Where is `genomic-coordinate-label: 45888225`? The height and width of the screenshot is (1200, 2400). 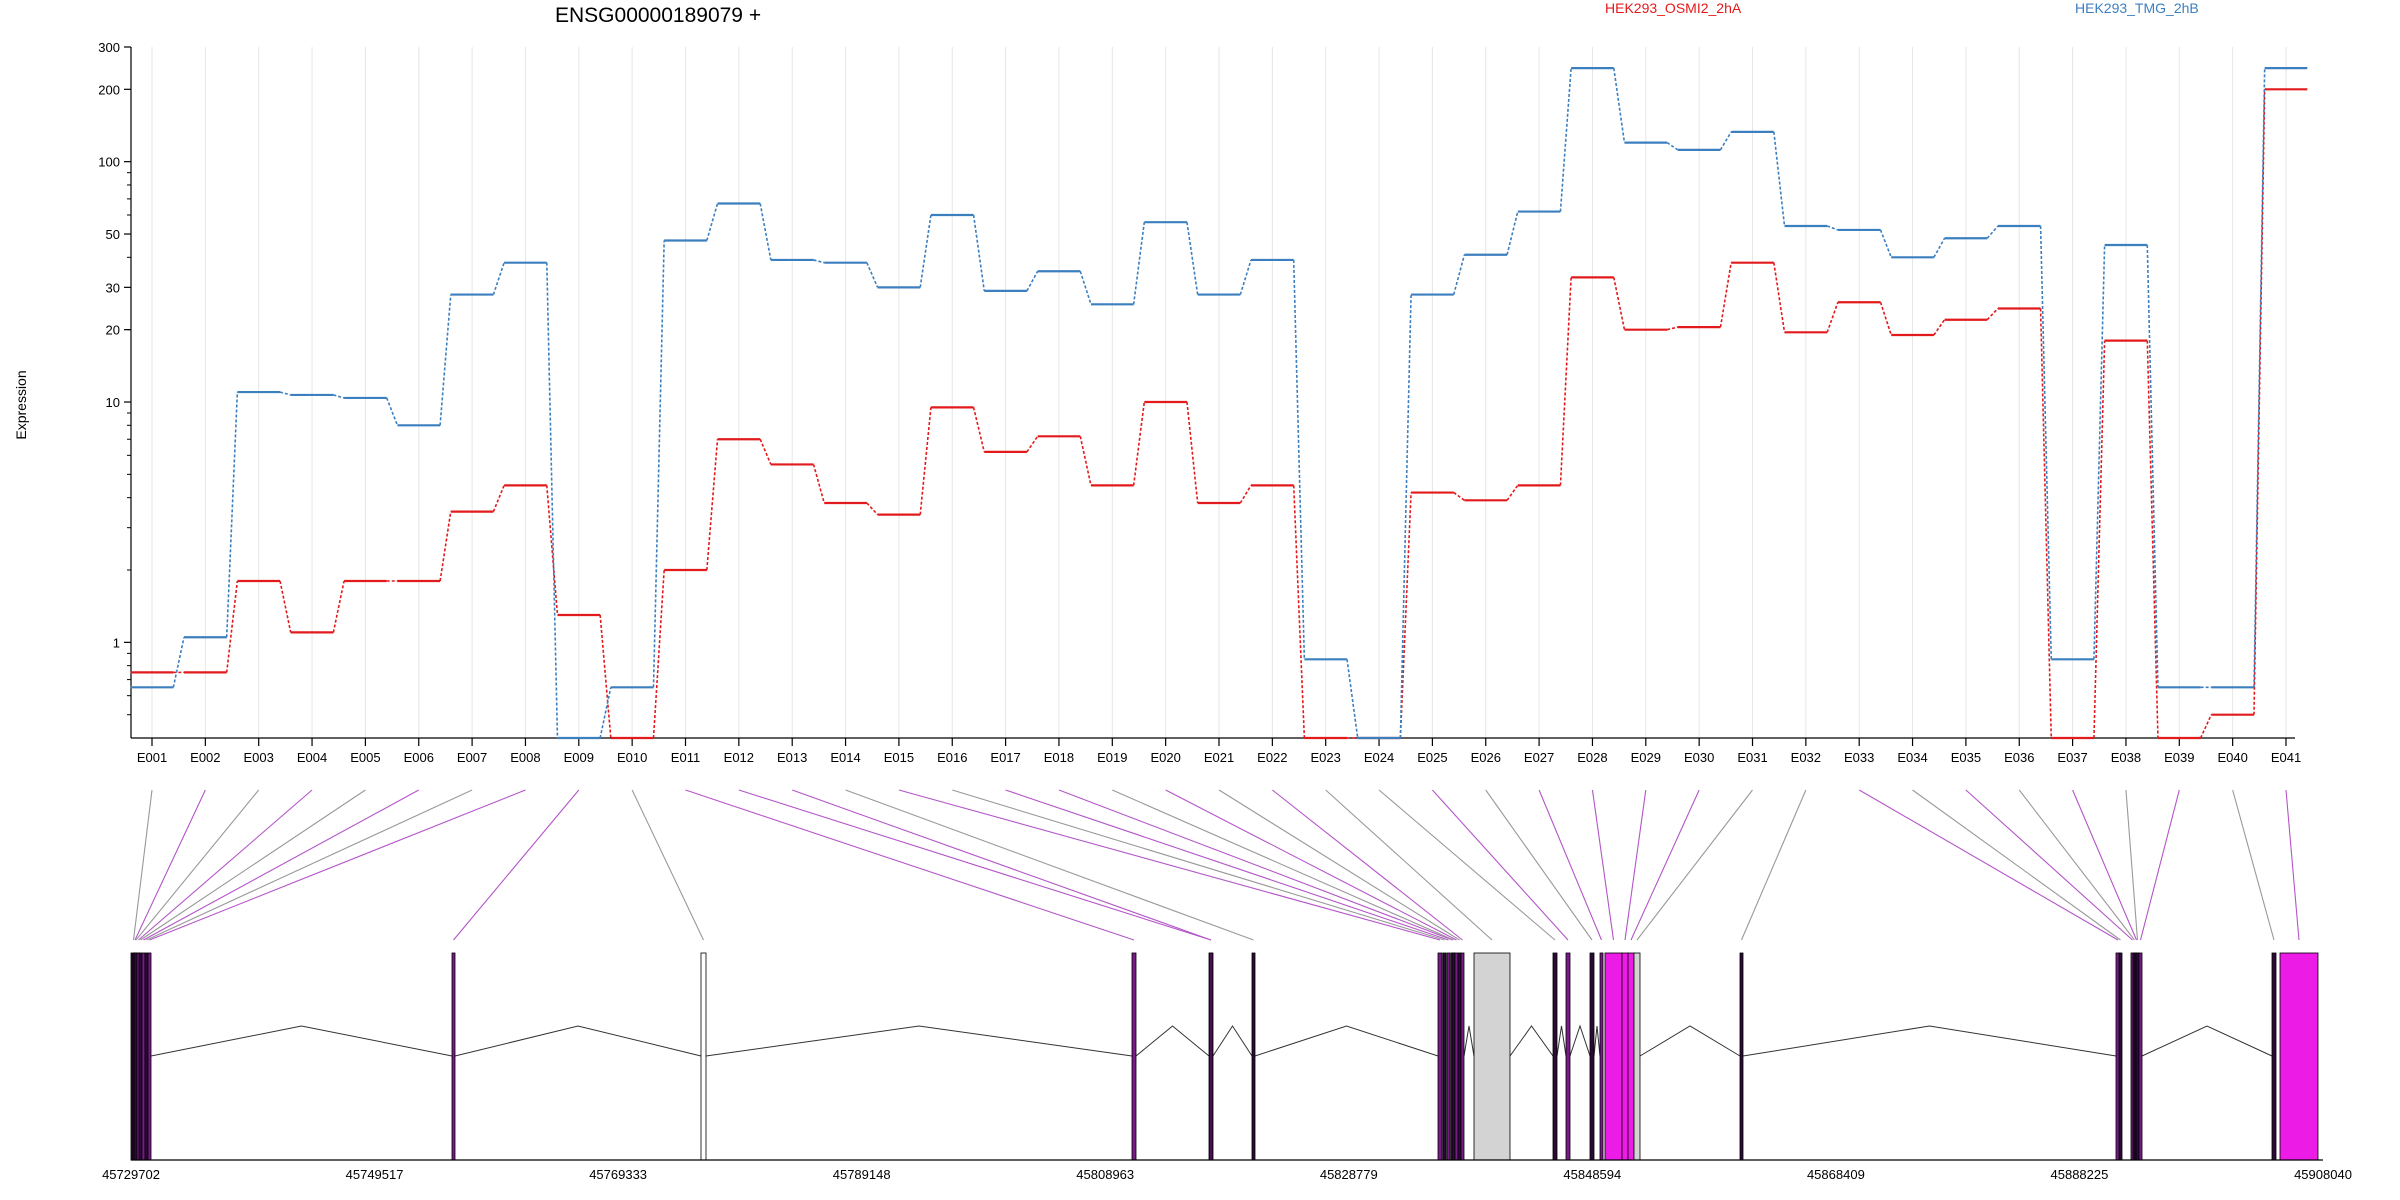
genomic-coordinate-label: 45888225 is located at coordinates (2080, 1174).